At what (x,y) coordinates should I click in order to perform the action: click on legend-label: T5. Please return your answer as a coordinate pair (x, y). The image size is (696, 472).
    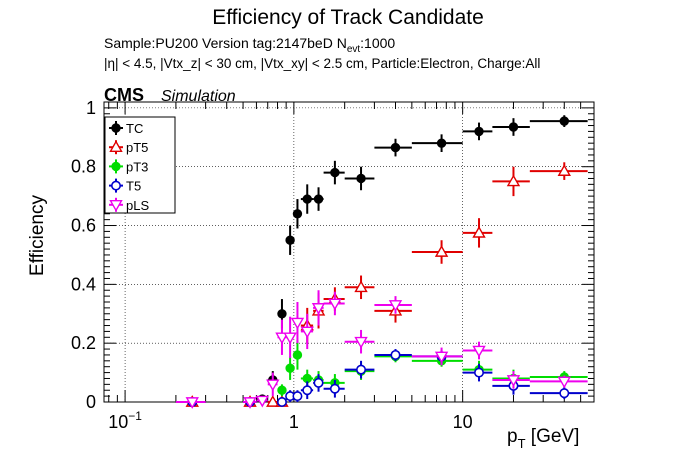
    Looking at the image, I should click on (133, 186).